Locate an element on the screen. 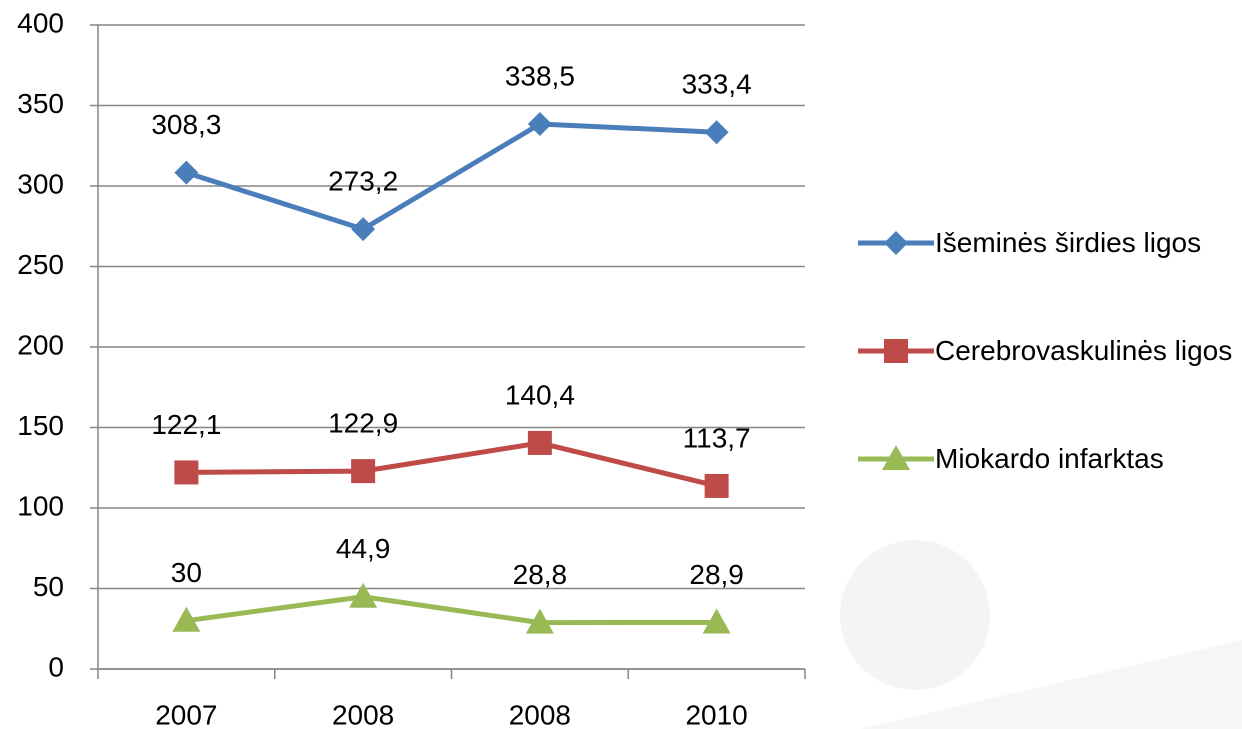 The image size is (1242, 729). data-label: 113,7 is located at coordinates (717, 437).